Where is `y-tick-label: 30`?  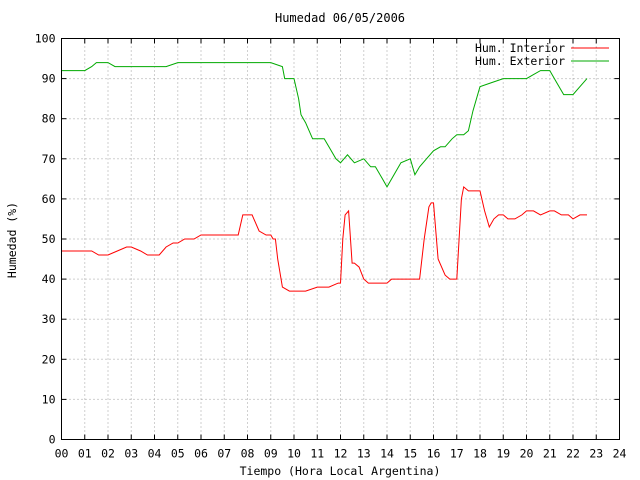
y-tick-label: 30 is located at coordinates (49, 319).